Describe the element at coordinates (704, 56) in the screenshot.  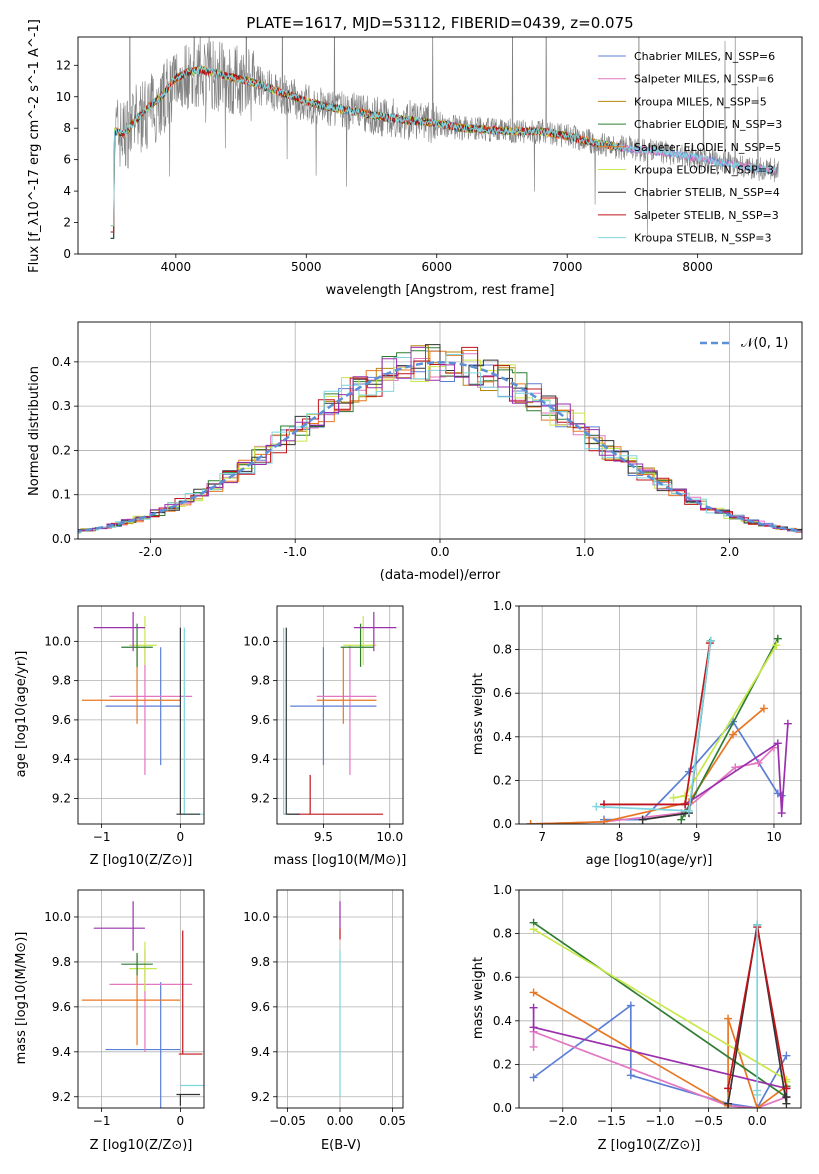
I see `legend-label: Chabrier MILES, N_SSP=6` at that location.